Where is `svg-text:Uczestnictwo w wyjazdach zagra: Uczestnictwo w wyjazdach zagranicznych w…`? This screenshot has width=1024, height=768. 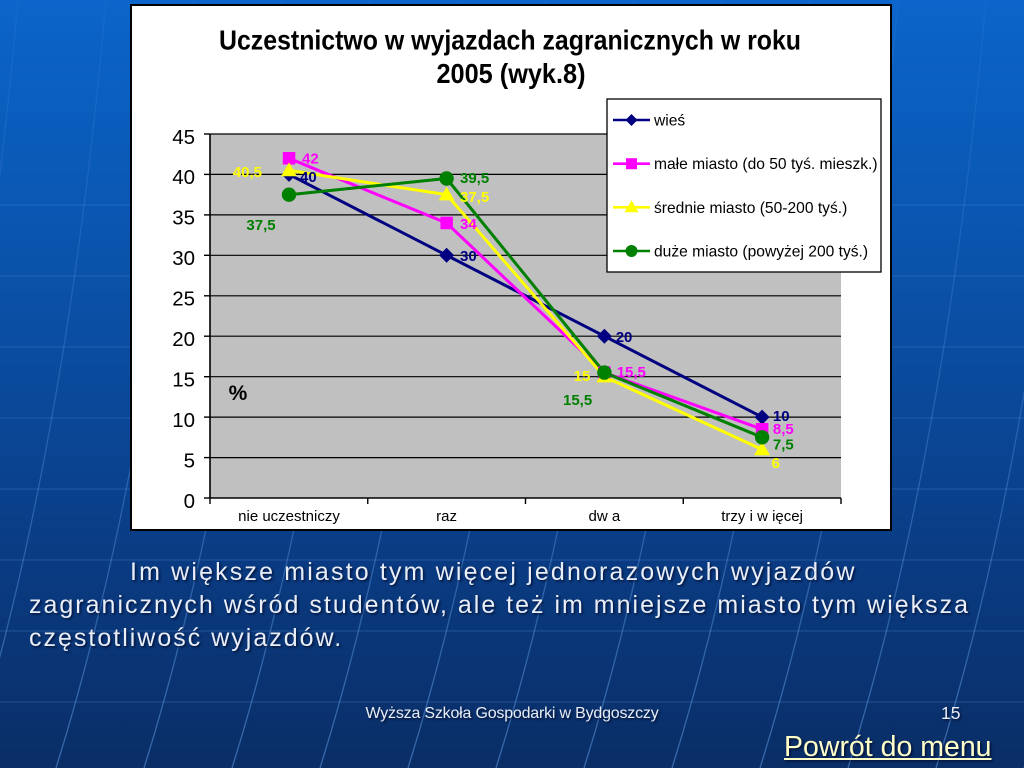 svg-text:Uczestnictwo w wyjazdach zagra: Uczestnictwo w wyjazdach zagranicznych w… is located at coordinates (510, 39).